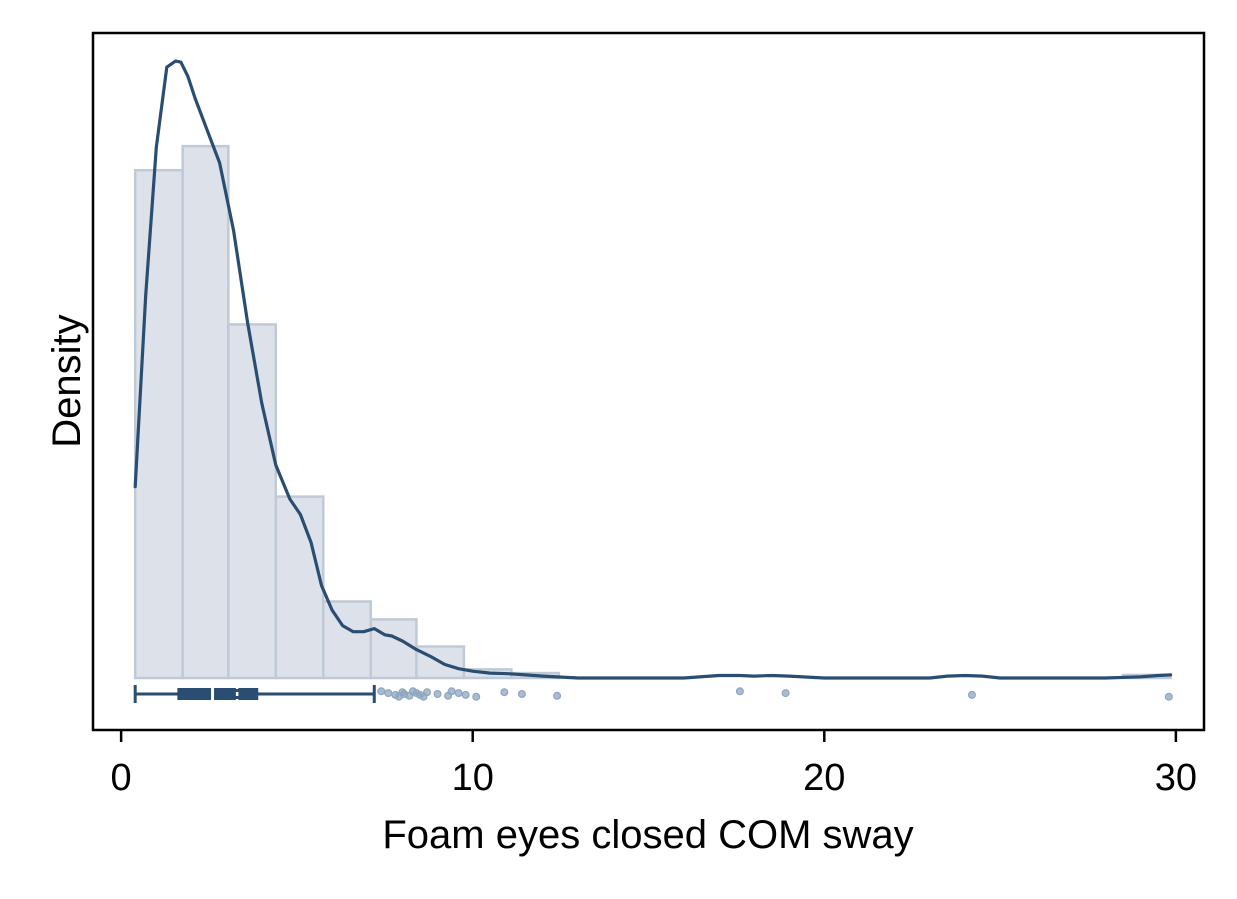  What do you see at coordinates (67, 380) in the screenshot?
I see `y-axis-title: Density` at bounding box center [67, 380].